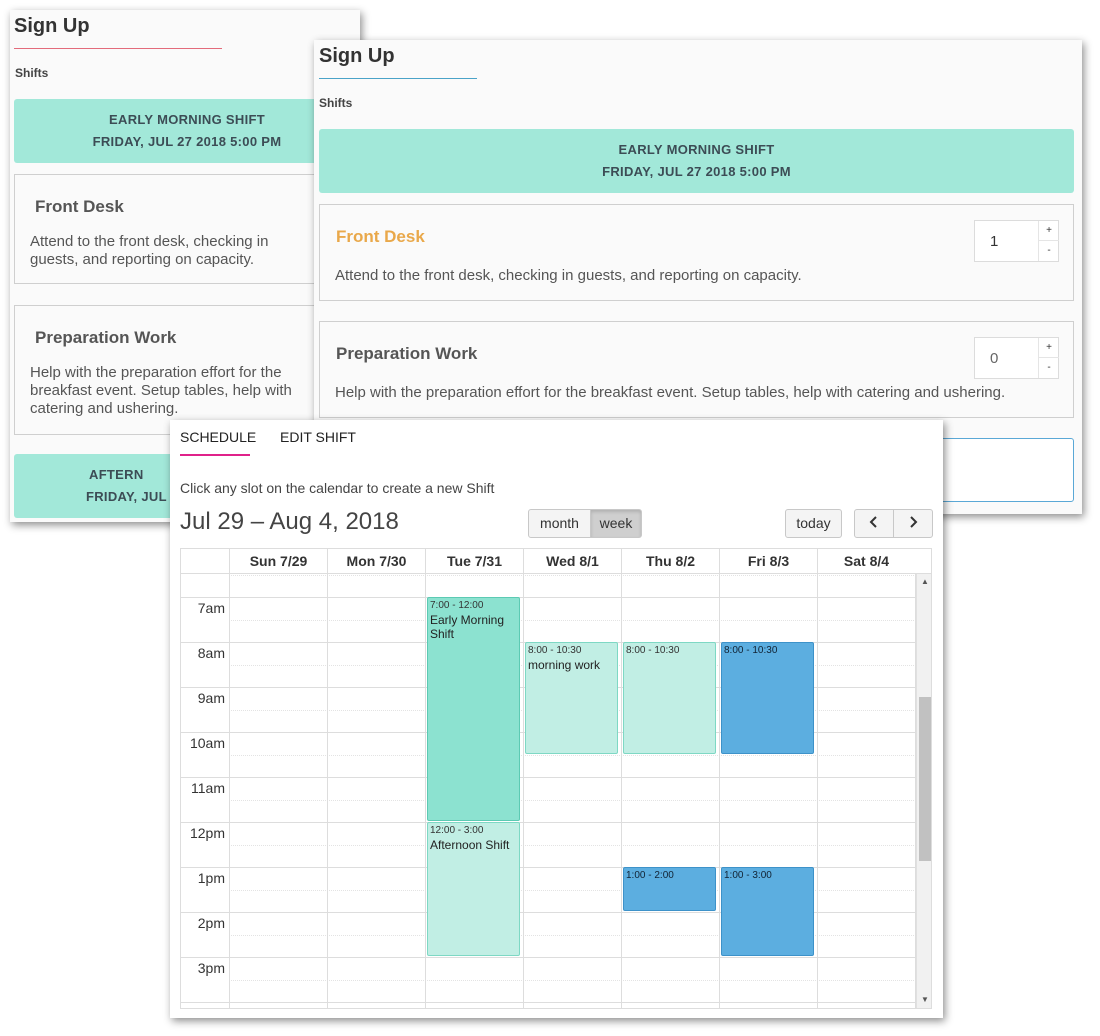  I want to click on title-underline, so click(398, 78).